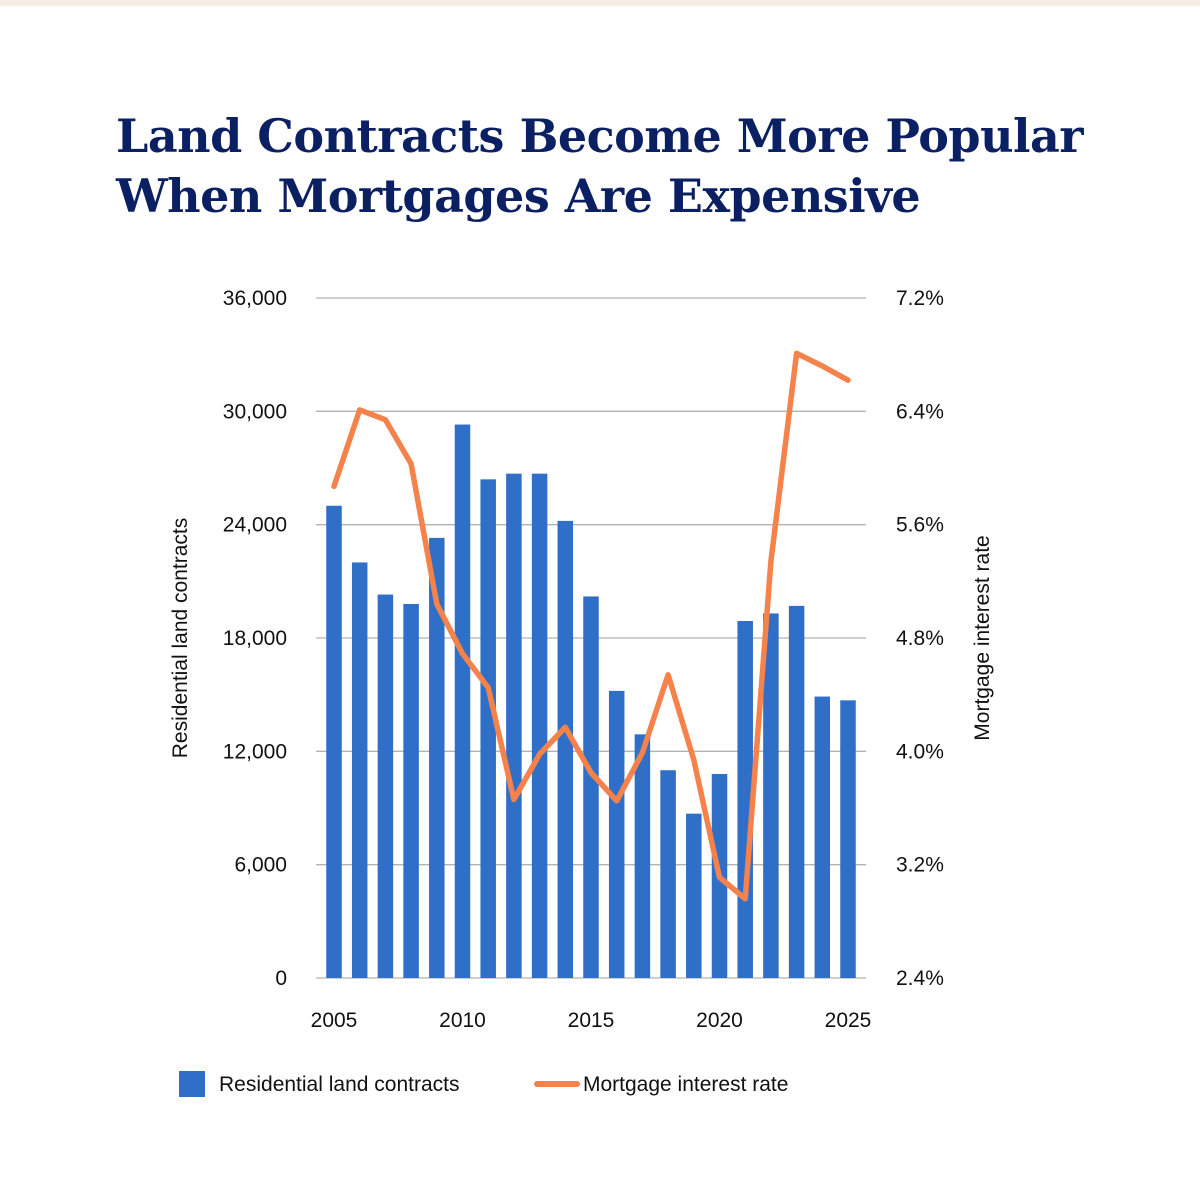  Describe the element at coordinates (685, 1084) in the screenshot. I see `legend-line-label: Mortgage interest rate` at that location.